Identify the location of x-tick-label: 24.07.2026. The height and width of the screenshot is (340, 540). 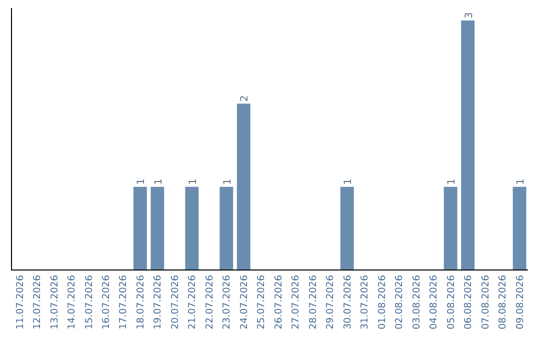
(244, 302).